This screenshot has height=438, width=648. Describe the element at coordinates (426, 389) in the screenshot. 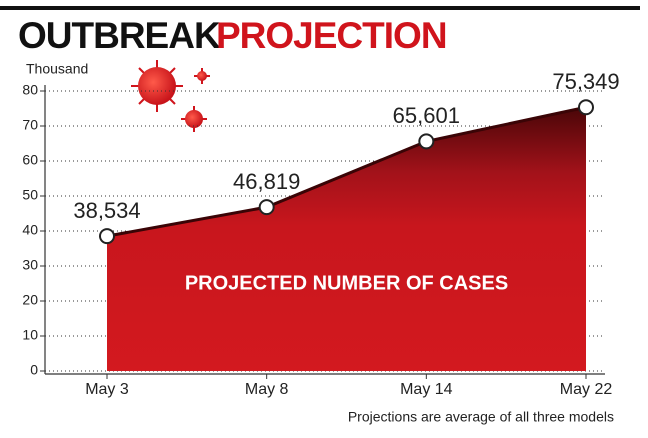

I see `x-tick-label: May 14` at that location.